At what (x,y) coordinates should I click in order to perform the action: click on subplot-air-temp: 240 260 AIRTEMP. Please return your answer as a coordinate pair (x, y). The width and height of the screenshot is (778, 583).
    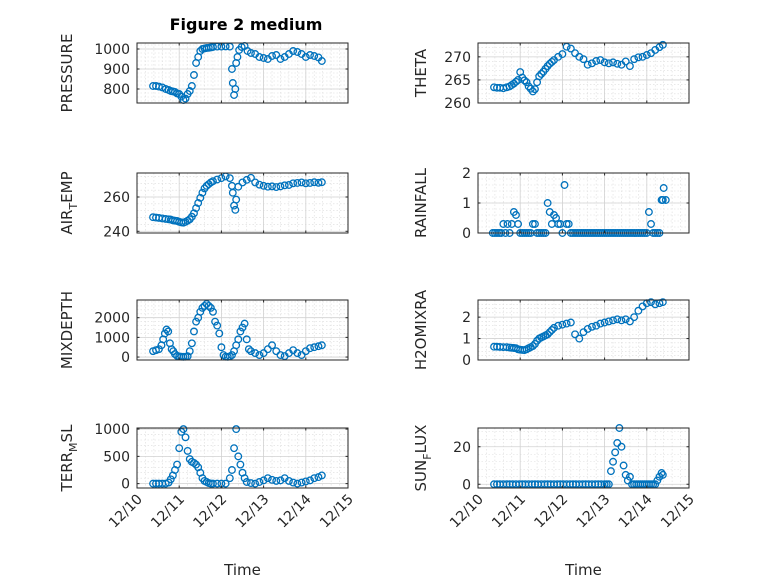
    Looking at the image, I should click on (203, 205).